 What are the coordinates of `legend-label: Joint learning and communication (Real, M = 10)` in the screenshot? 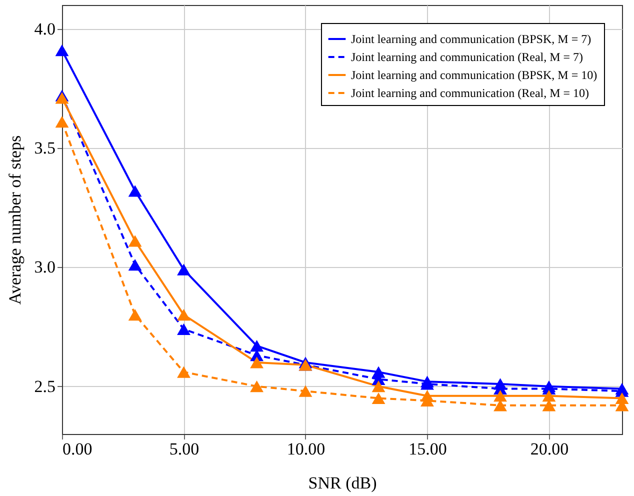 It's located at (470, 93).